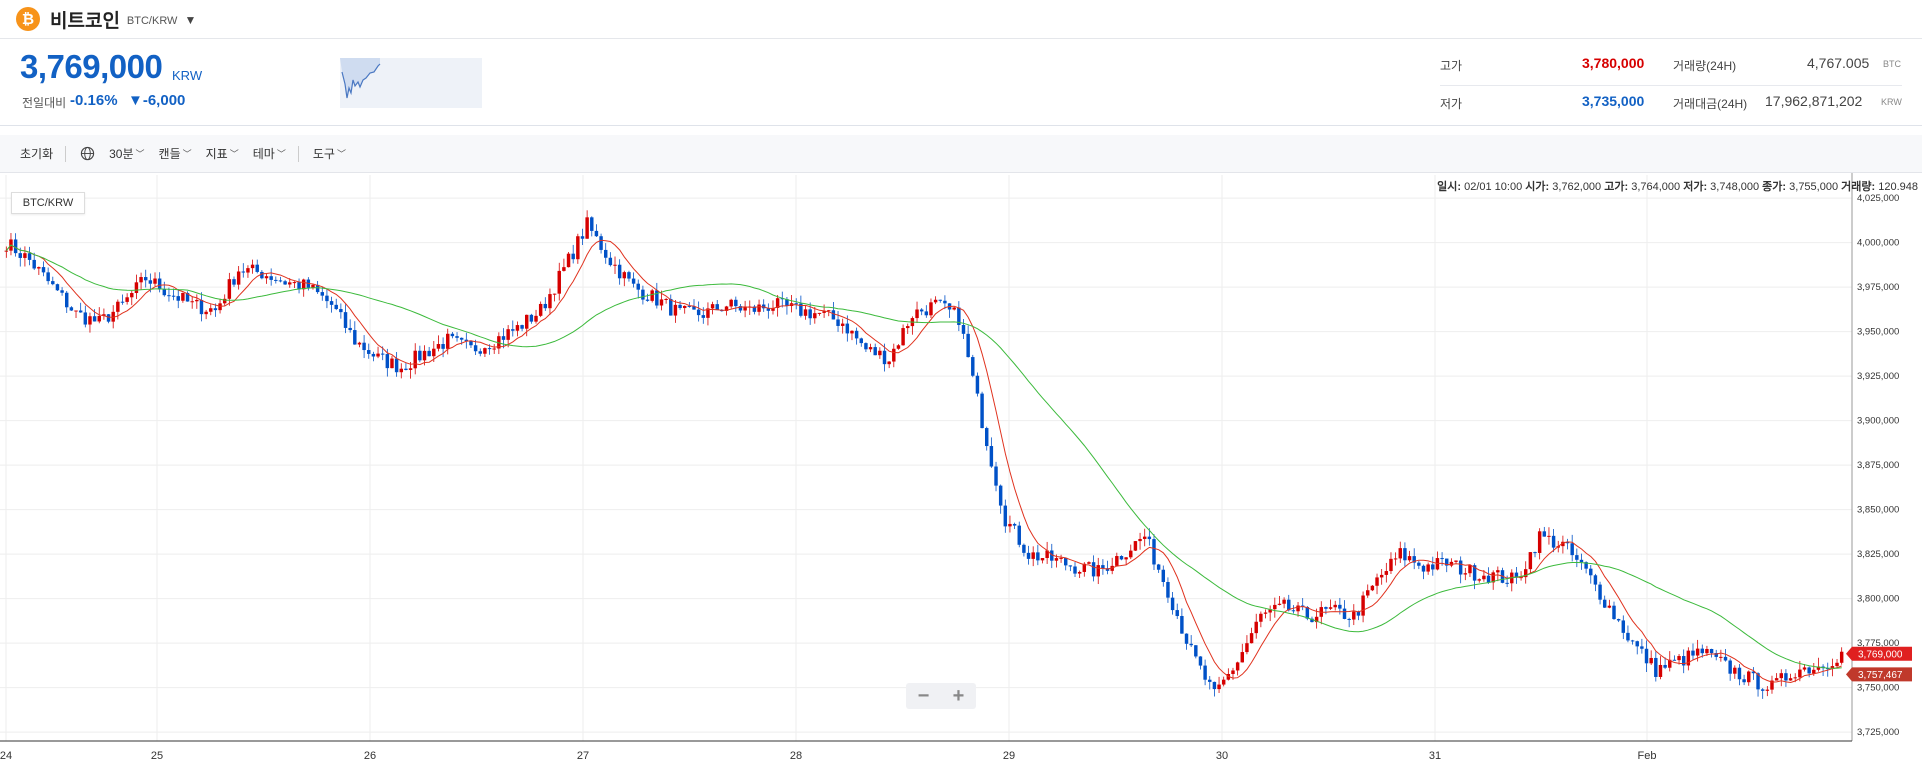  What do you see at coordinates (48, 203) in the screenshot?
I see `chart-pair-tag: BTC/KRW` at bounding box center [48, 203].